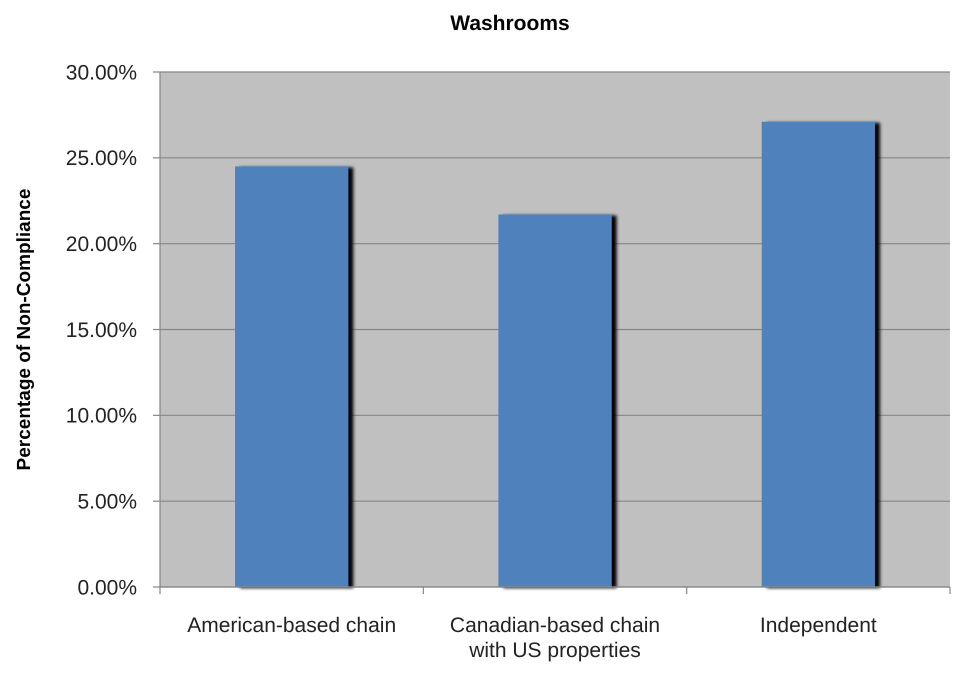  What do you see at coordinates (101, 72) in the screenshot?
I see `y-tick-label: 30.00%` at bounding box center [101, 72].